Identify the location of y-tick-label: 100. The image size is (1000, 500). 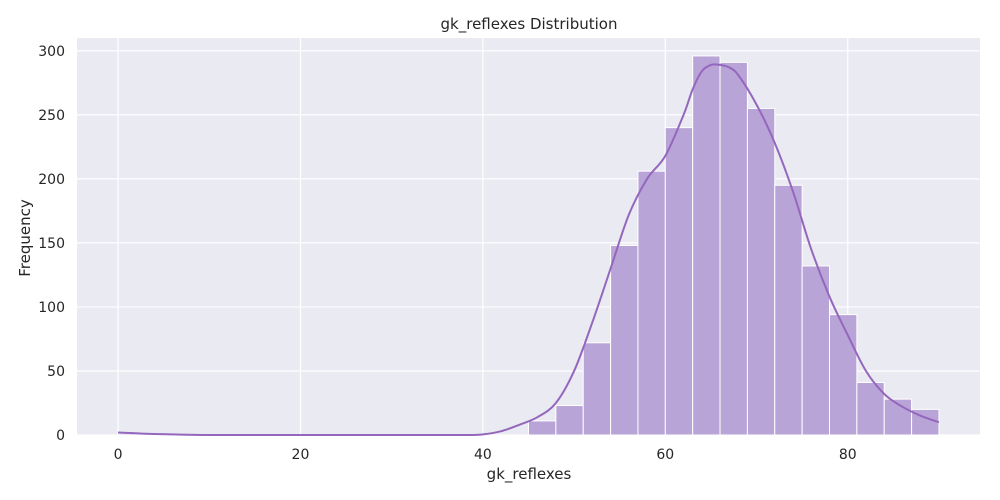
(51, 308).